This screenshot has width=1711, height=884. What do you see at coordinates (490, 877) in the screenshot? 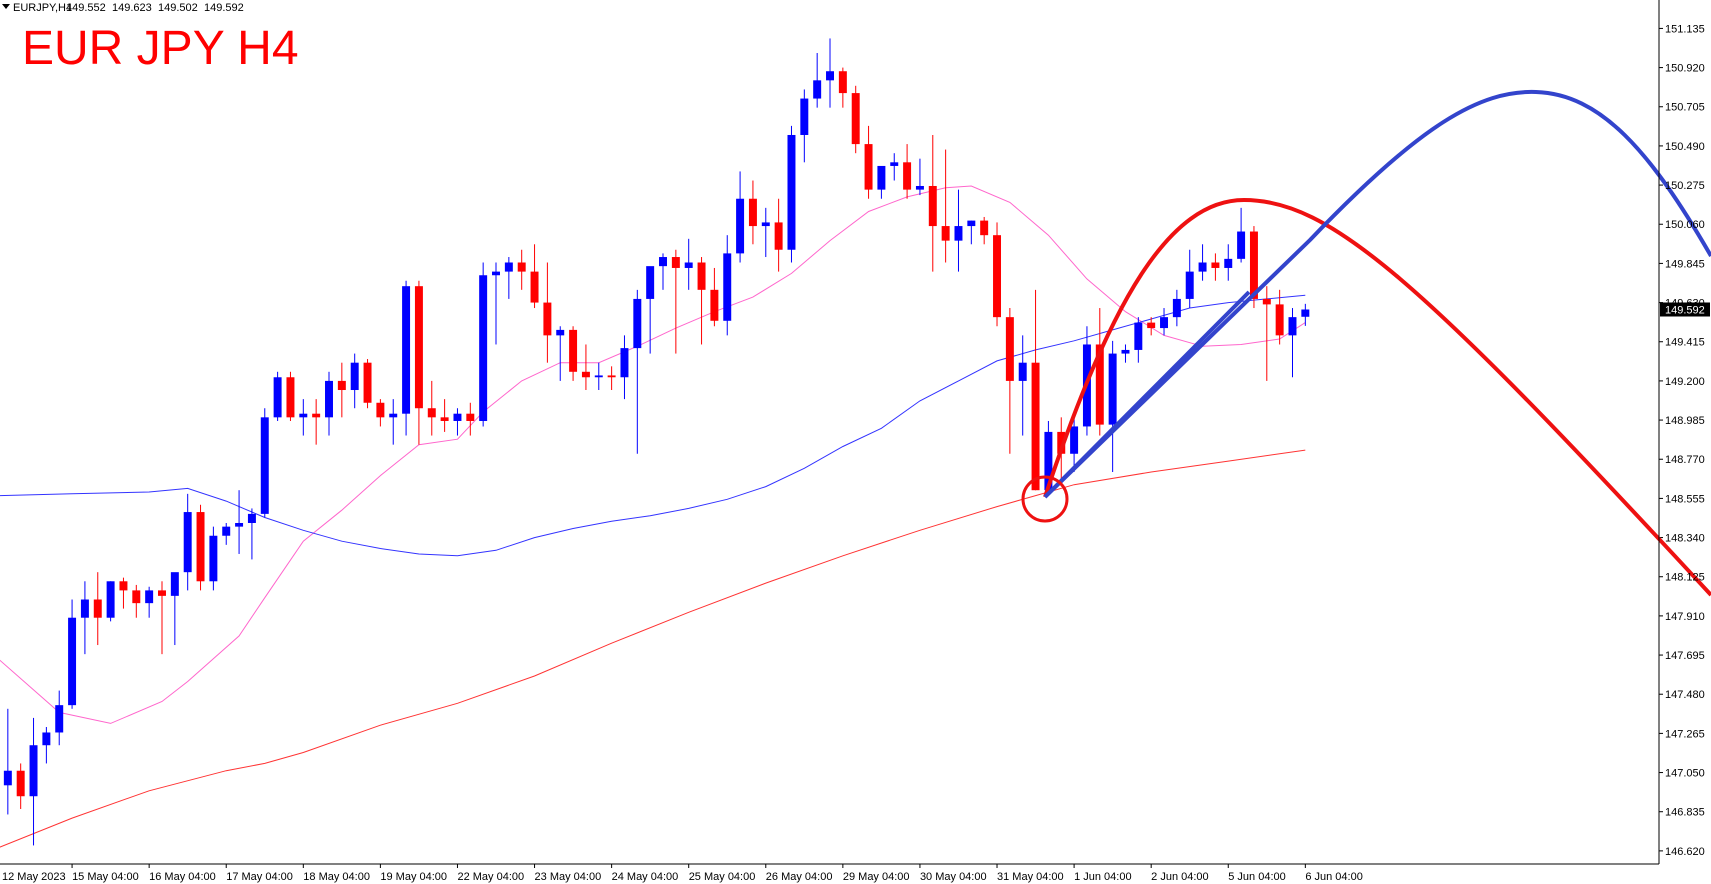
I see `x-tick-label: 22 May 04:00` at bounding box center [490, 877].